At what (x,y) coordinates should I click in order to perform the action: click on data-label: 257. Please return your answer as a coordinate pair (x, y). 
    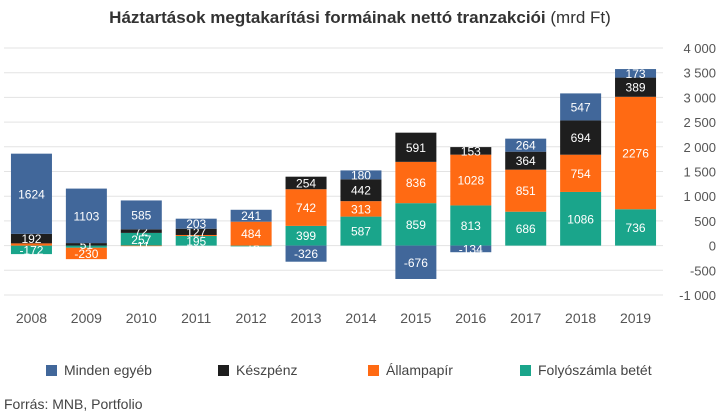
    Looking at the image, I should click on (141, 240).